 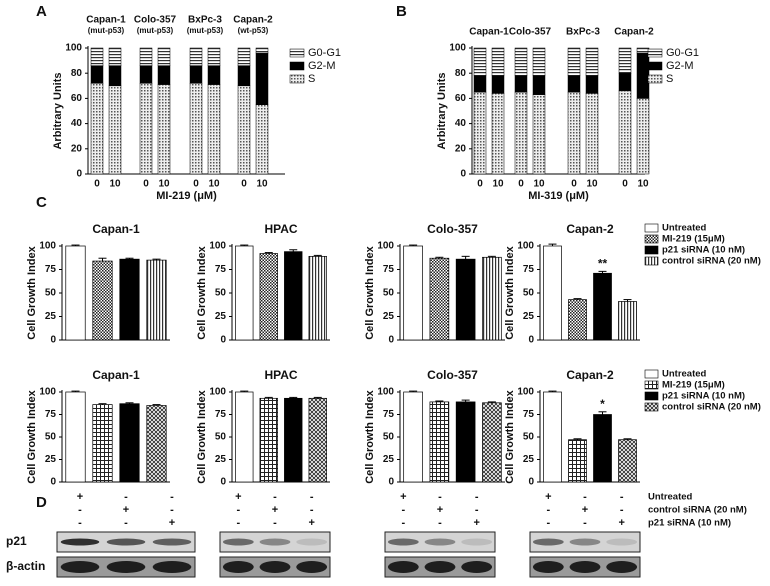 I want to click on y-axis-label: Cell Growth Index, so click(x=370, y=292).